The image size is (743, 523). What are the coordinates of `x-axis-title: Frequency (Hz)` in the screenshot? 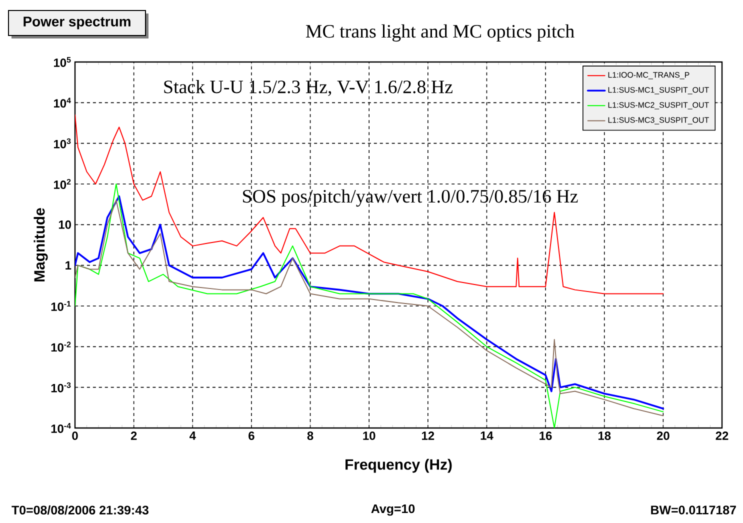 It's located at (399, 465).